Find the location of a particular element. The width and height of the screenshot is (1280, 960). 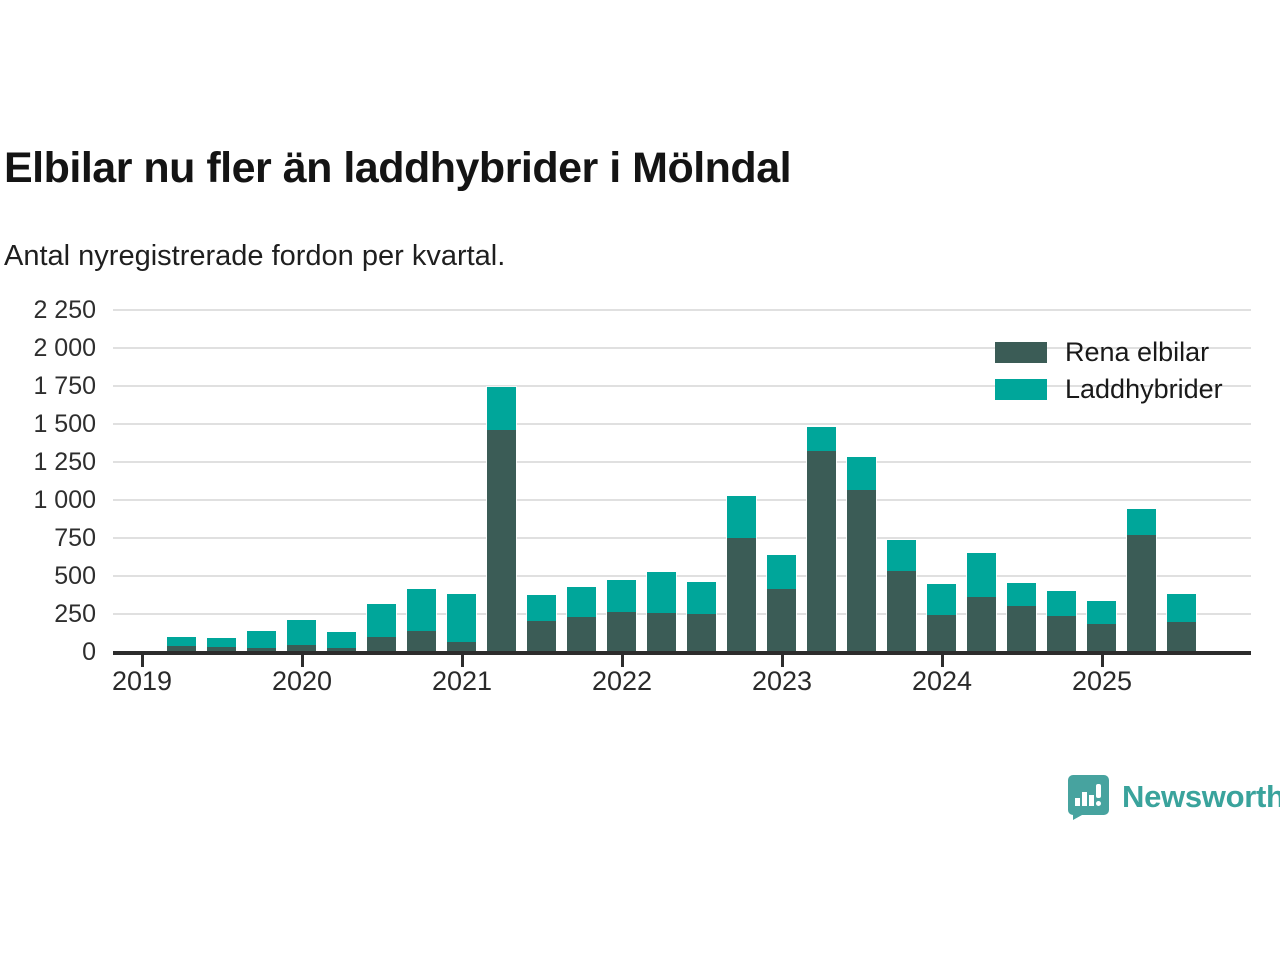

bar-2021-q4 is located at coordinates (581, 618).